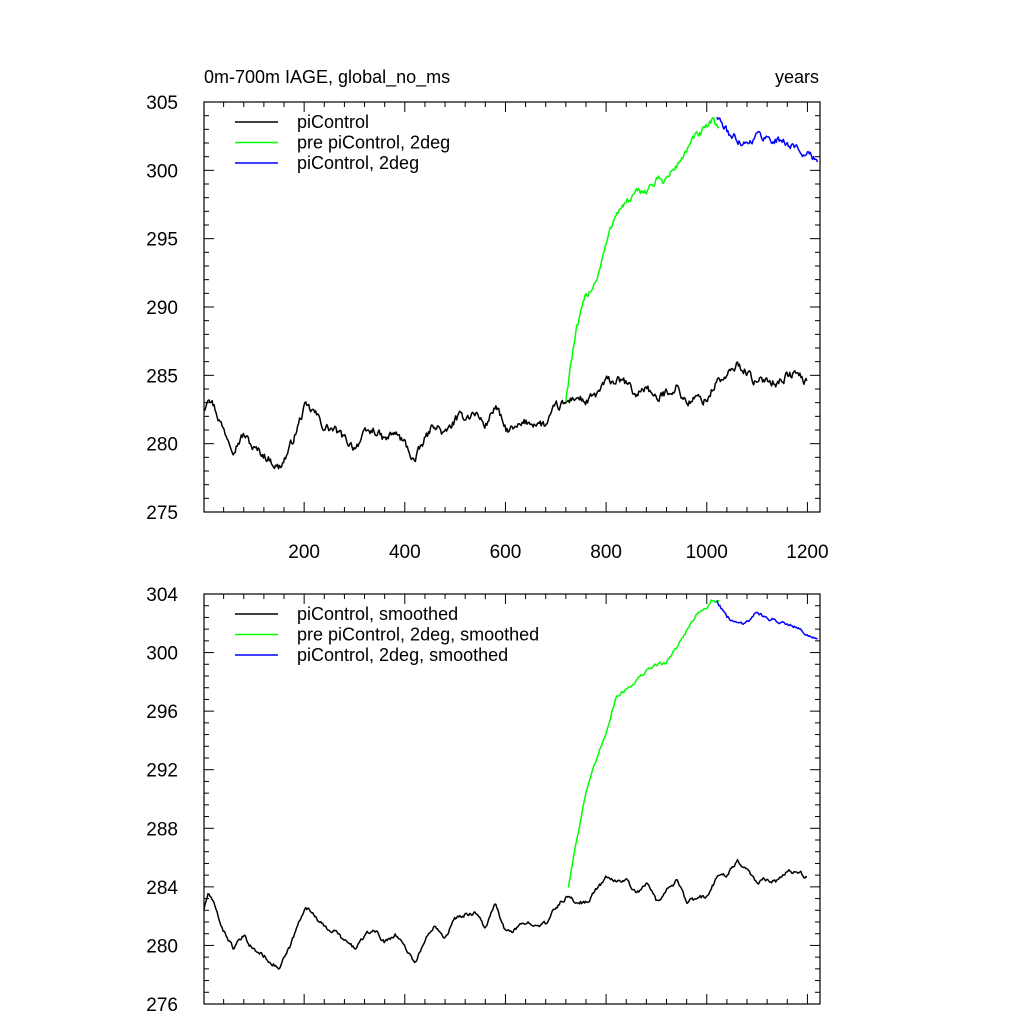  What do you see at coordinates (162, 595) in the screenshot?
I see `y-tick-label: 304` at bounding box center [162, 595].